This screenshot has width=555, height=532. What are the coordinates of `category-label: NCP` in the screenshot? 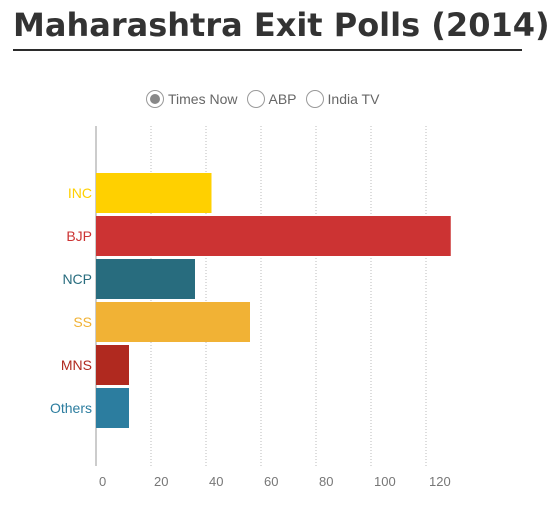 It's located at (77, 279).